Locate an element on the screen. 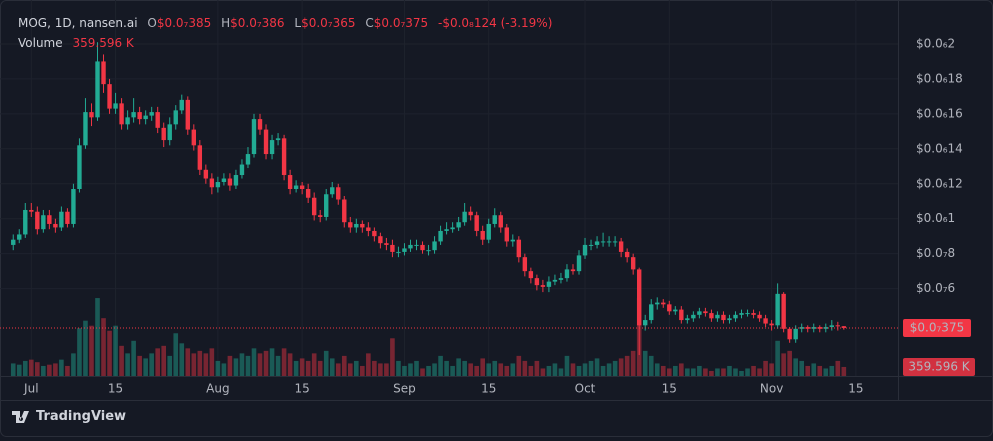 This screenshot has width=993, height=441. brand-name: TradingView is located at coordinates (81, 416).